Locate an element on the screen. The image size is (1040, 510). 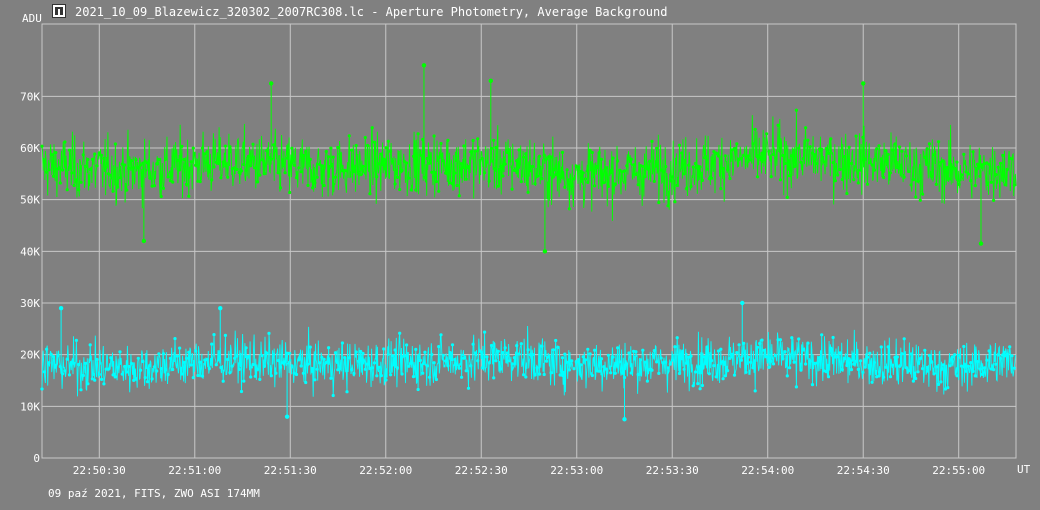
y-tick-label: 10K is located at coordinates (30, 406).